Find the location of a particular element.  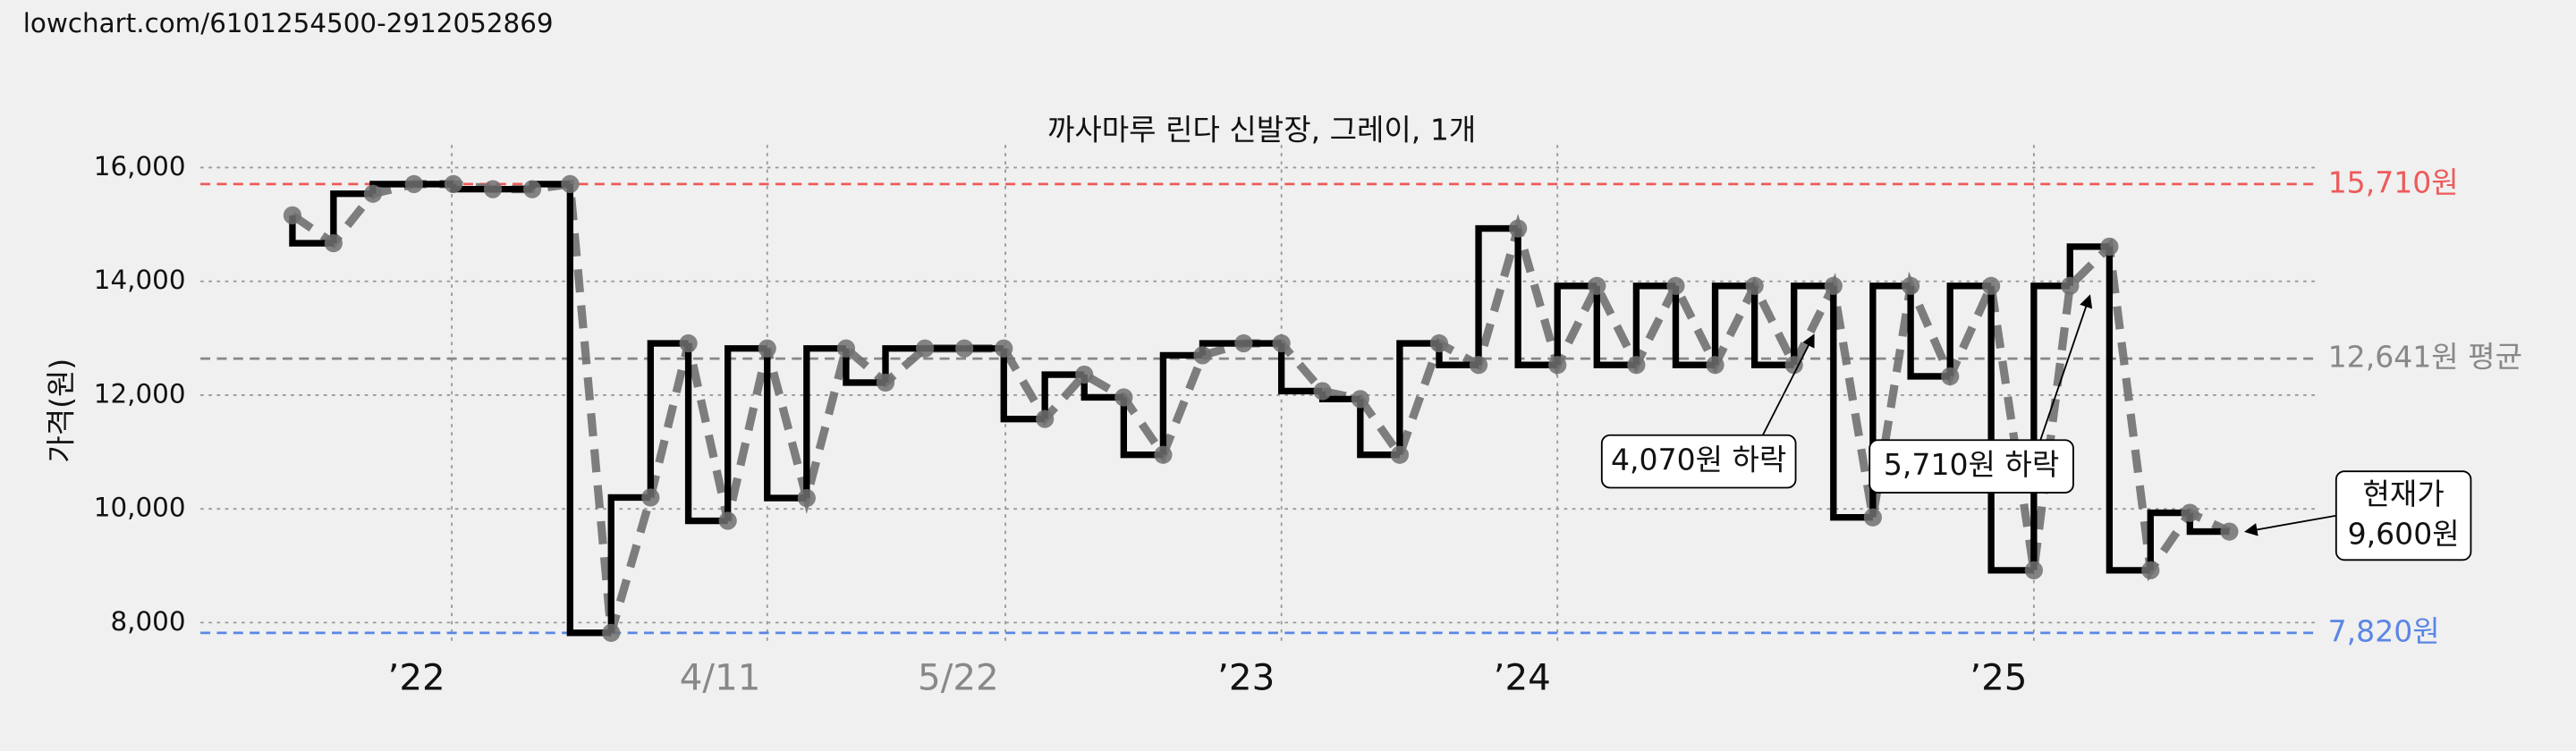

y-tick-label: 16,000 is located at coordinates (140, 166).